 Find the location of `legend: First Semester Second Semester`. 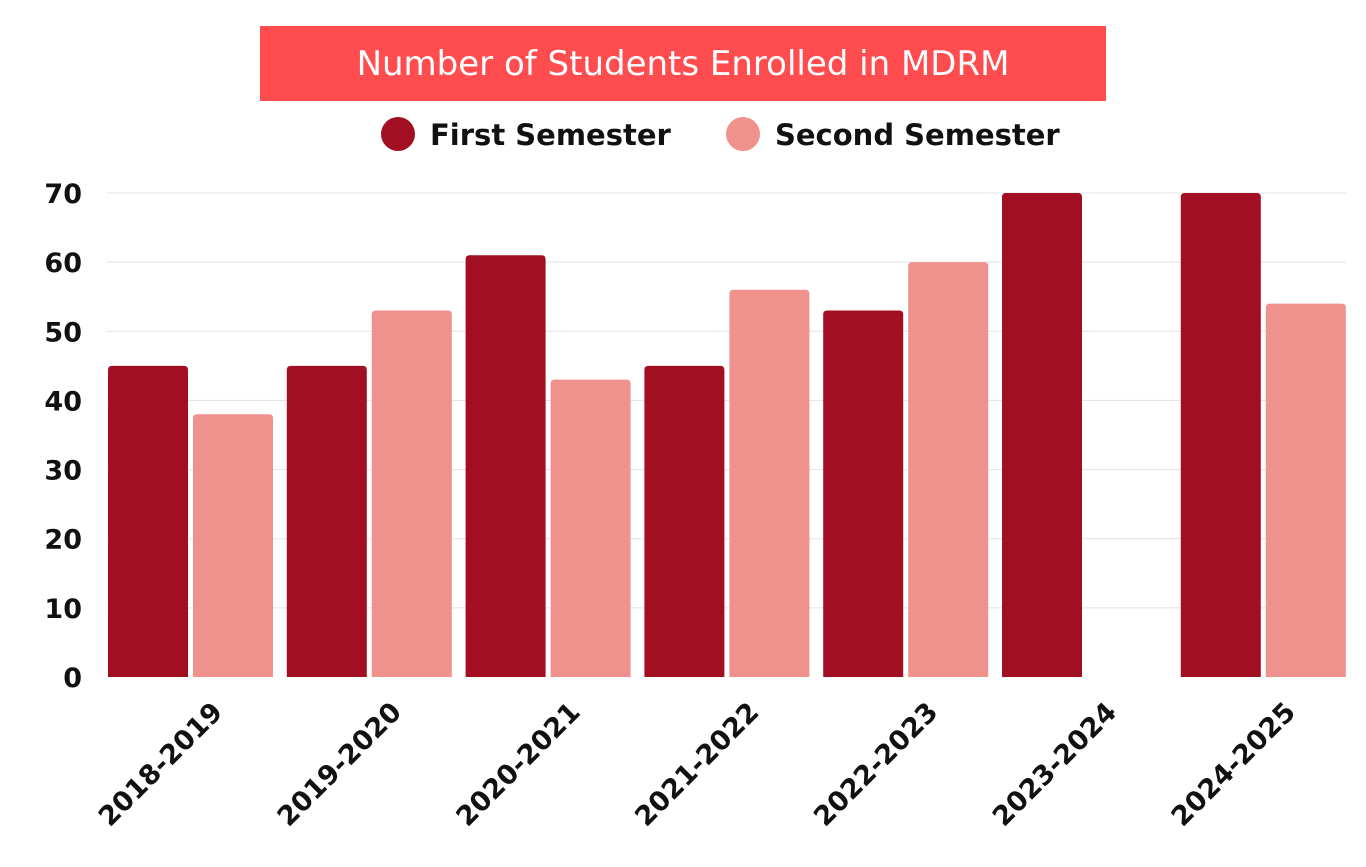

legend: First Semester Second Semester is located at coordinates (720, 134).